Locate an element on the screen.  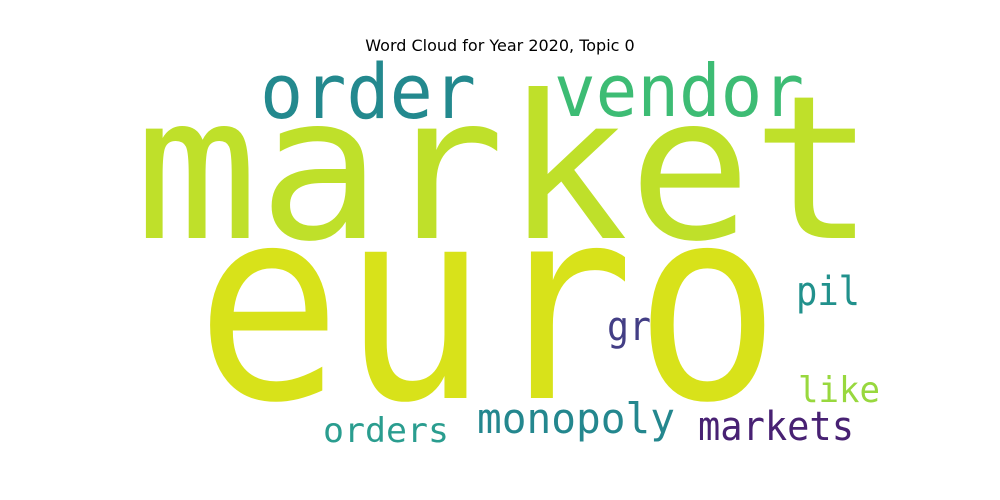
chart-title: Word Cloud for Year 2020, Topic 0 is located at coordinates (500, 45).